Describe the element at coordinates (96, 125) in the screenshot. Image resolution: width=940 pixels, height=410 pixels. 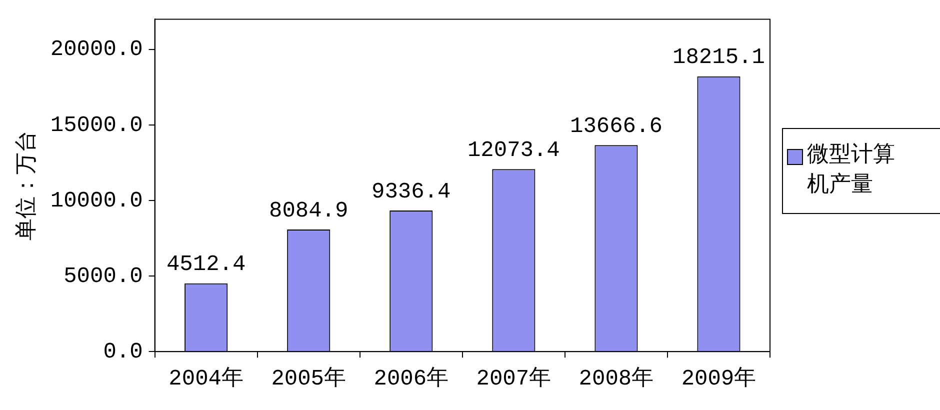
I see `y-tick-label: 15000.0` at that location.